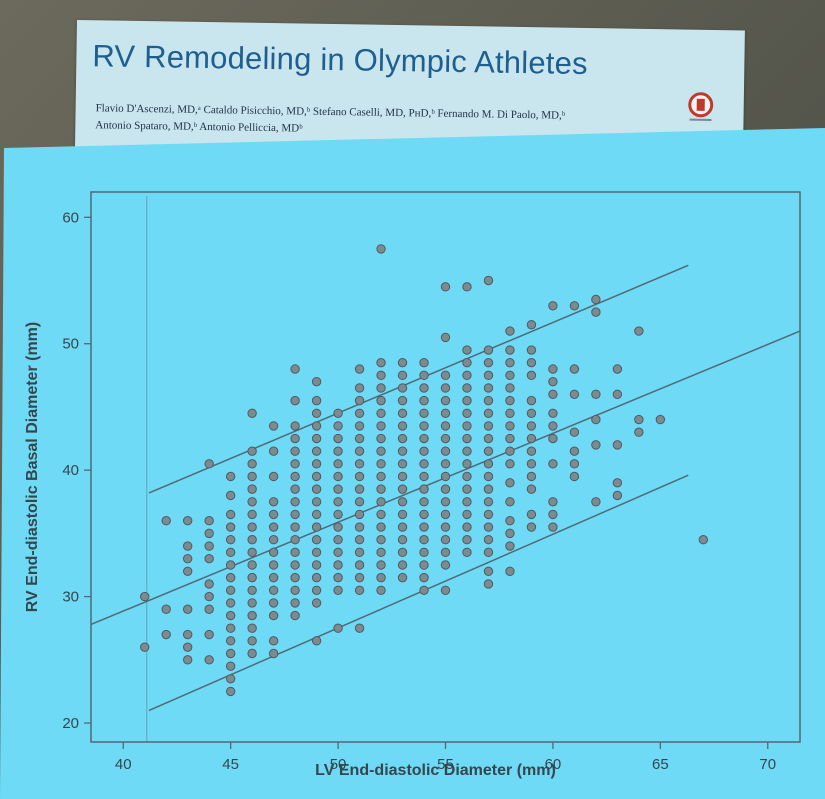 This screenshot has height=799, width=825. What do you see at coordinates (445, 764) in the screenshot?
I see `x-tick-label-55: 55` at bounding box center [445, 764].